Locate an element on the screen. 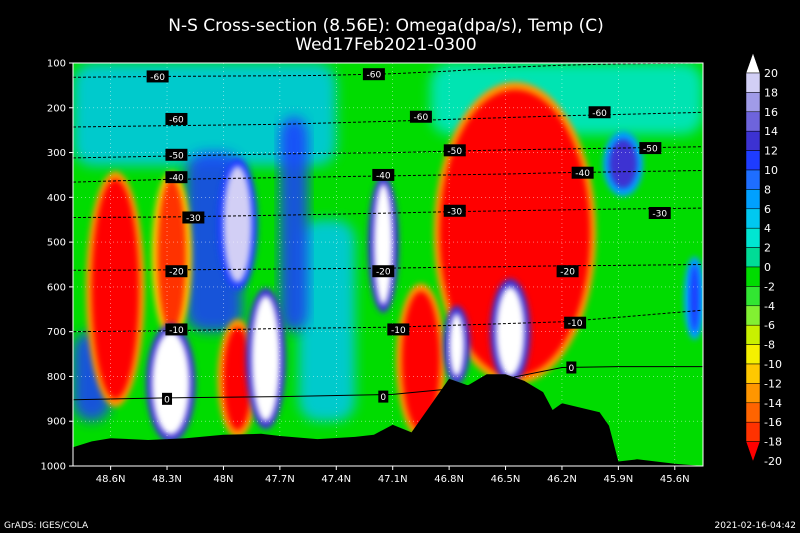  y-tick-label: 700 is located at coordinates (56, 332).